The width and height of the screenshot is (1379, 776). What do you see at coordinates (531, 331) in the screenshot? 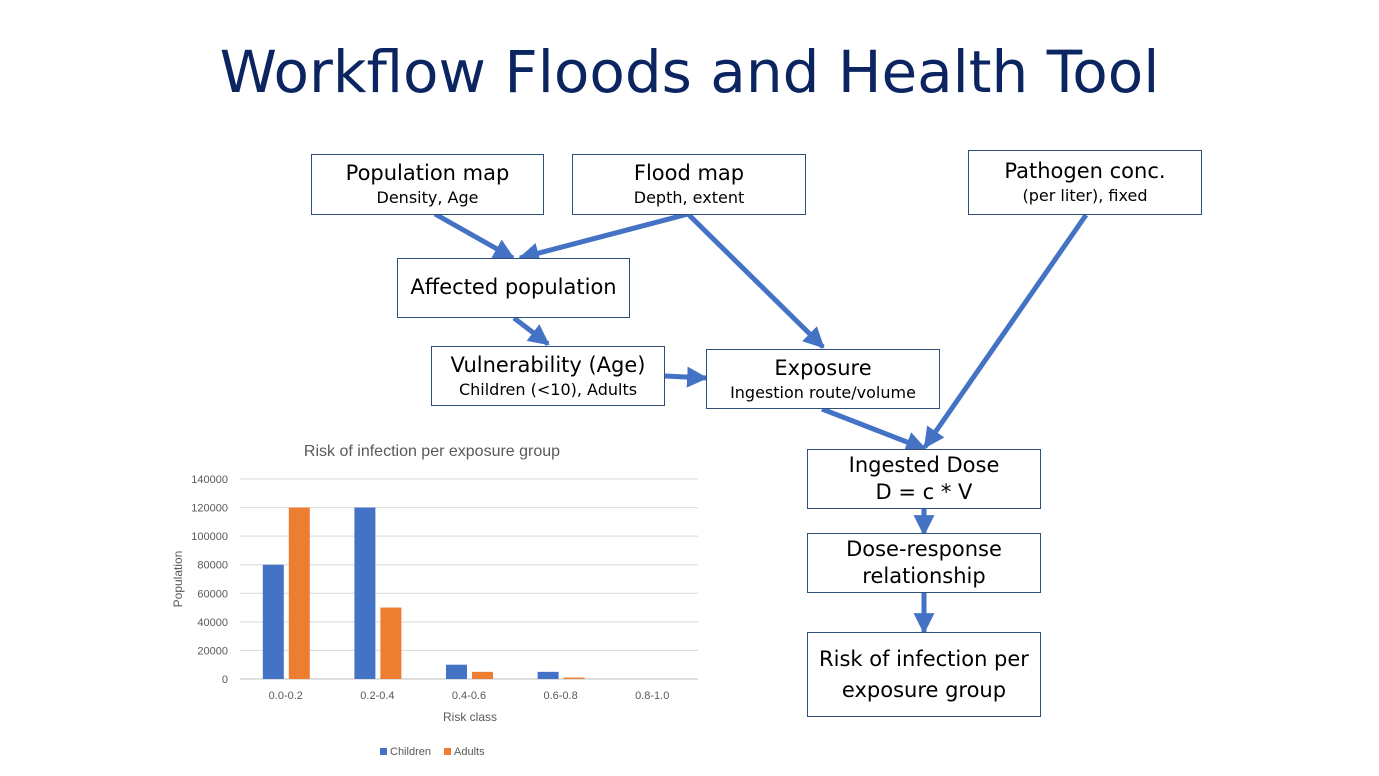
I see `arrow-affected-to-vulnerability` at bounding box center [531, 331].